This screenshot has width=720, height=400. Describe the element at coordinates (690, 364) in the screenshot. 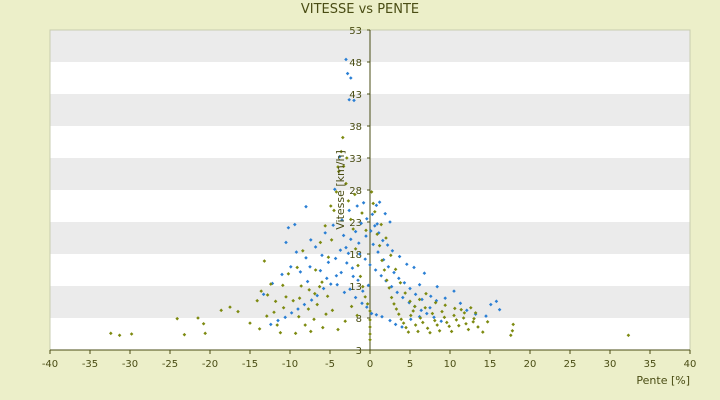

I see `x-tick-label: 40` at that location.